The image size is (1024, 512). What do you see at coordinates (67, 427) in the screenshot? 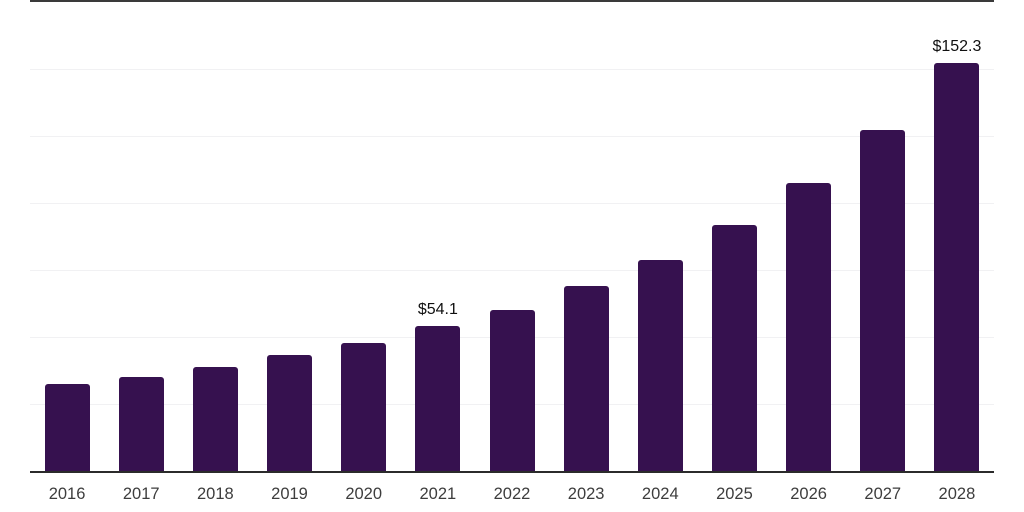
I see `bar-2016` at bounding box center [67, 427].